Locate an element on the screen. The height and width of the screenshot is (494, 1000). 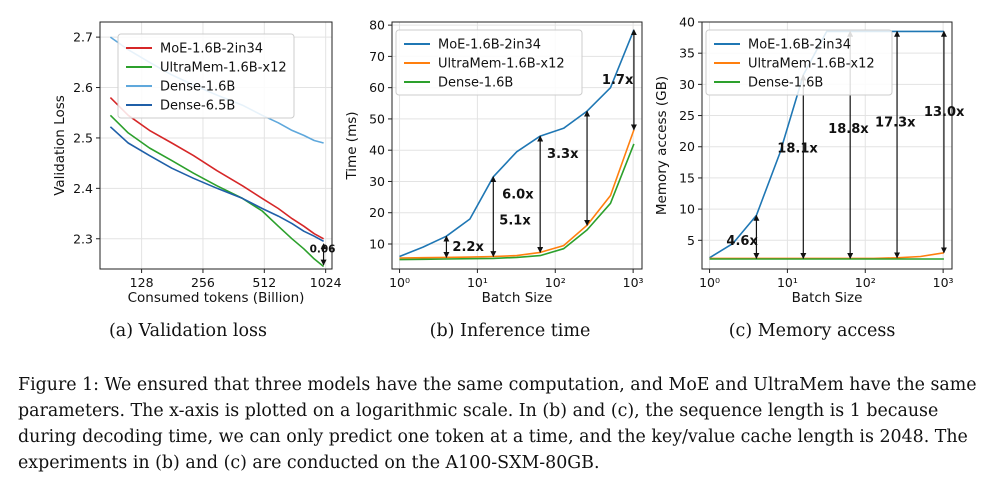
annotation-label: 1.7x is located at coordinates (618, 80).